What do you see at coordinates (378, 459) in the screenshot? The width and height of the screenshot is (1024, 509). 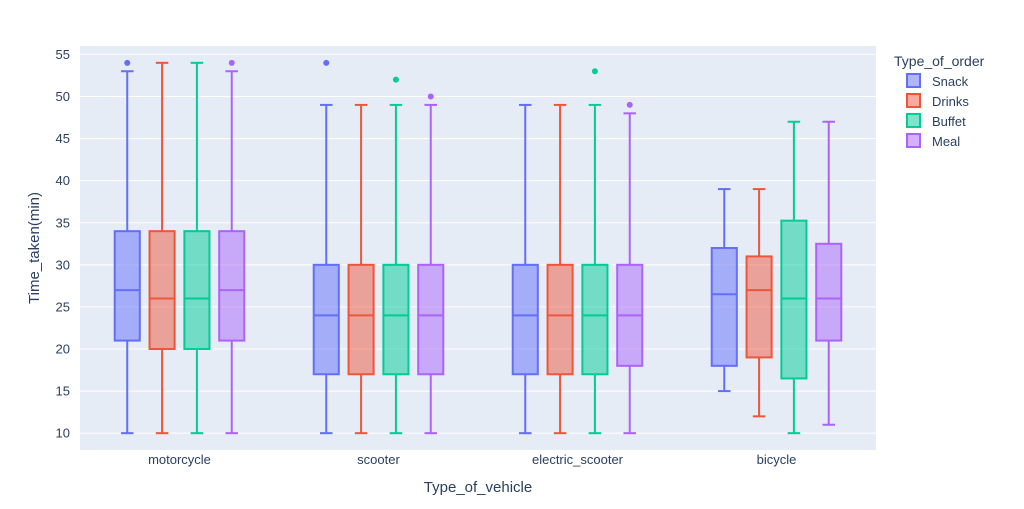 I see `x-tick-label: scooter` at bounding box center [378, 459].